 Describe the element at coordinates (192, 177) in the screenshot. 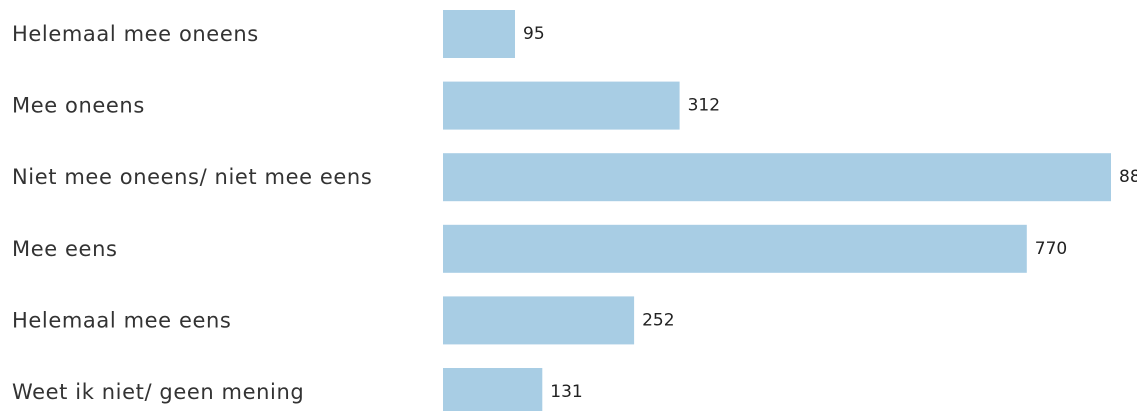

I see `category-label: Niet mee oneens/ niet mee eens` at that location.